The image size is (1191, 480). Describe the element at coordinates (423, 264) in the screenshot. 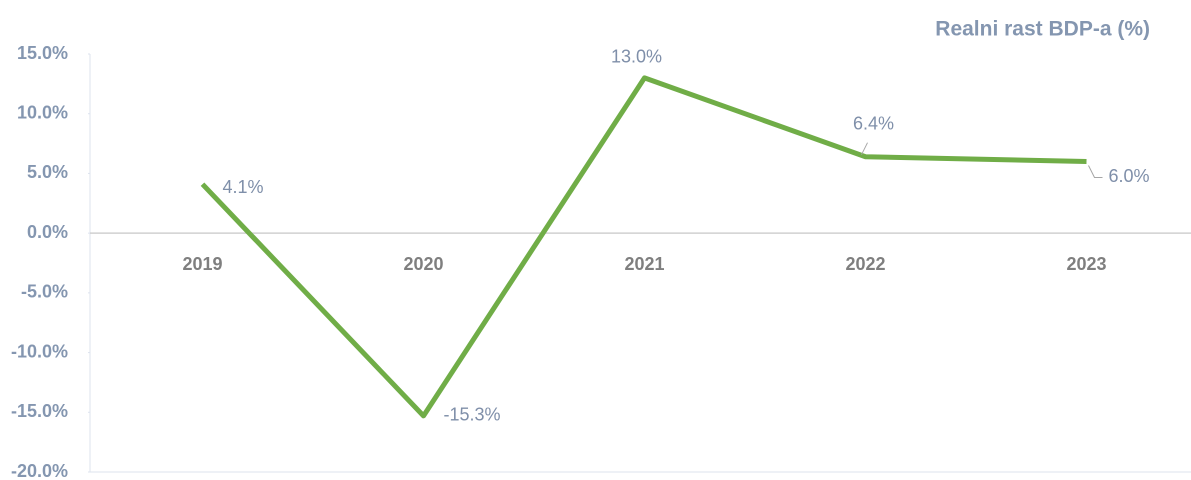

I see `x-tick-label: 2020` at that location.